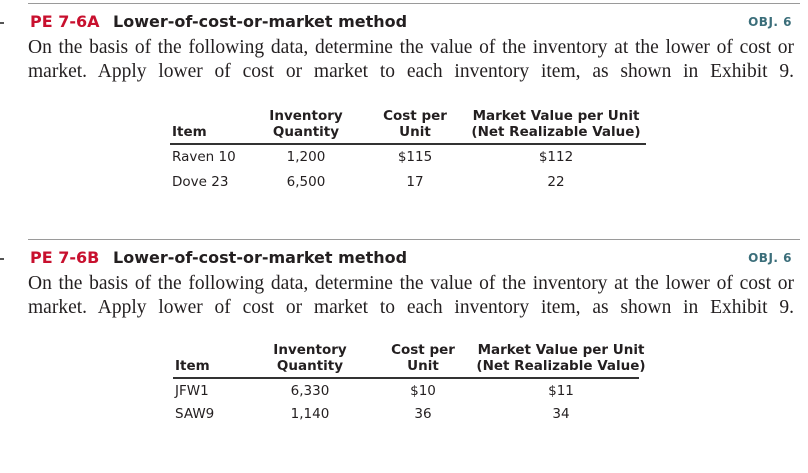 The height and width of the screenshot is (473, 808). I want to click on table-cell: $10, so click(423, 391).